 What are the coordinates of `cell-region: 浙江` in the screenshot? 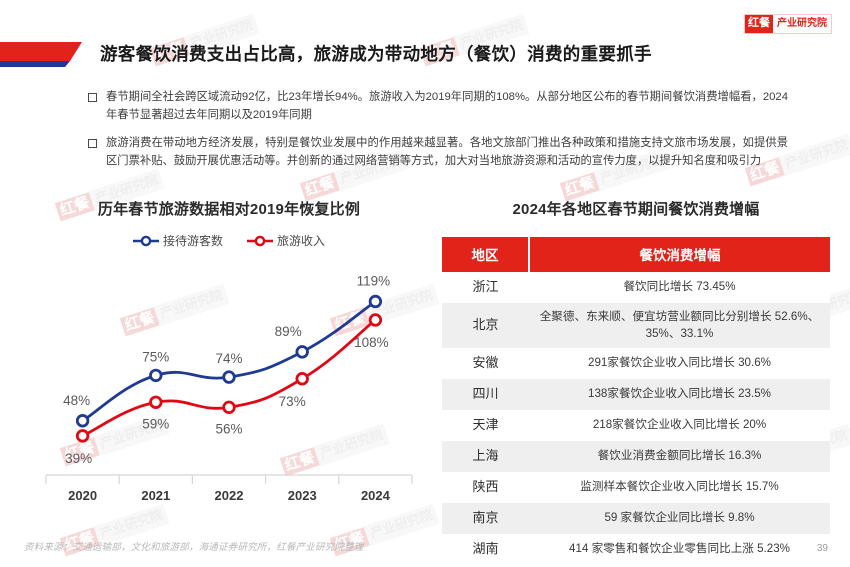 It's located at (485, 287).